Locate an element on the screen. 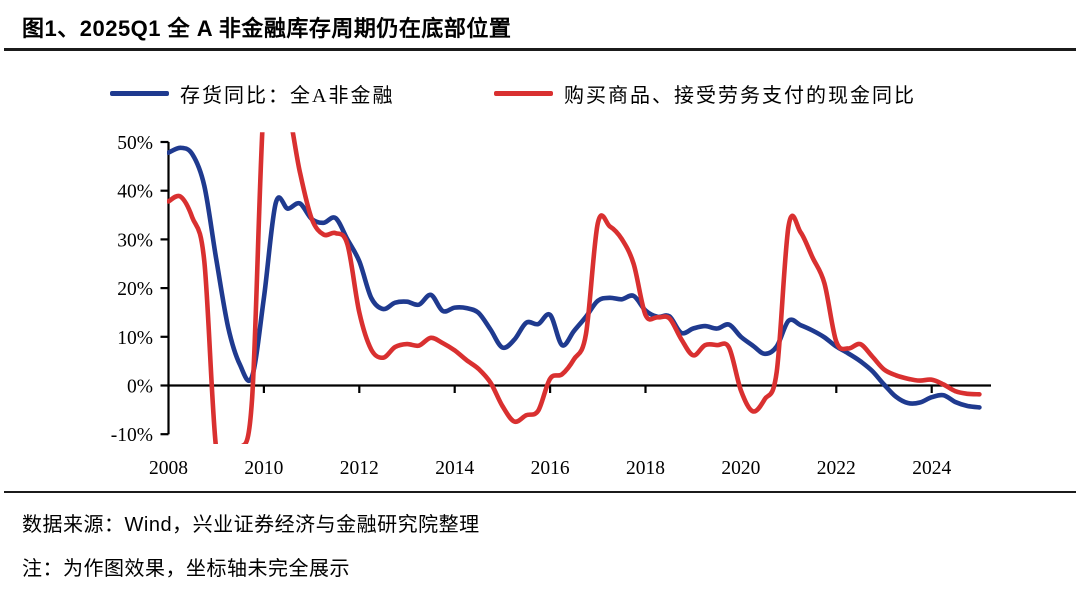 This screenshot has height=590, width=1080. legend-label-cash-paid-yoy: 购买商品、接受劳务支付的现金同比 is located at coordinates (740, 96).